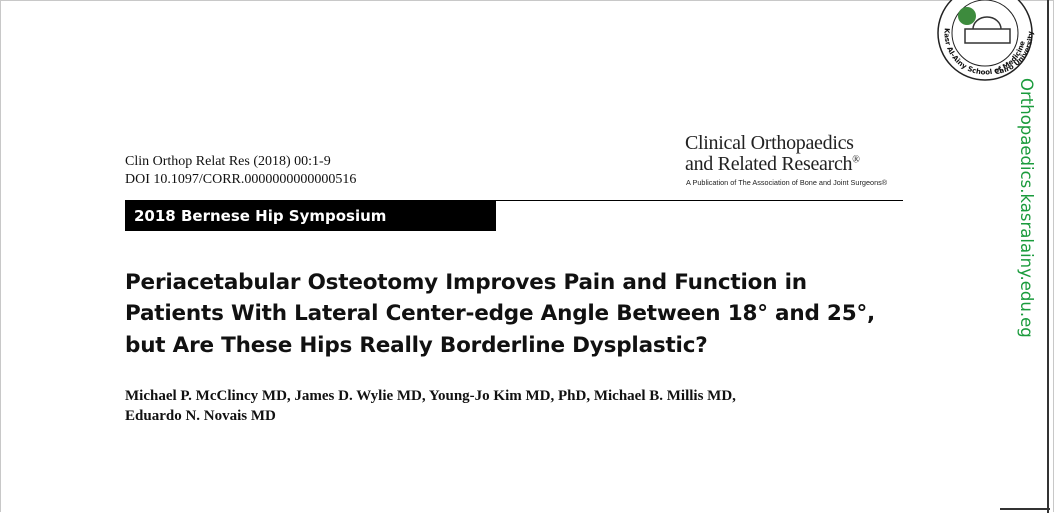  Describe the element at coordinates (987, 30) in the screenshot. I see `seal-dome` at that location.